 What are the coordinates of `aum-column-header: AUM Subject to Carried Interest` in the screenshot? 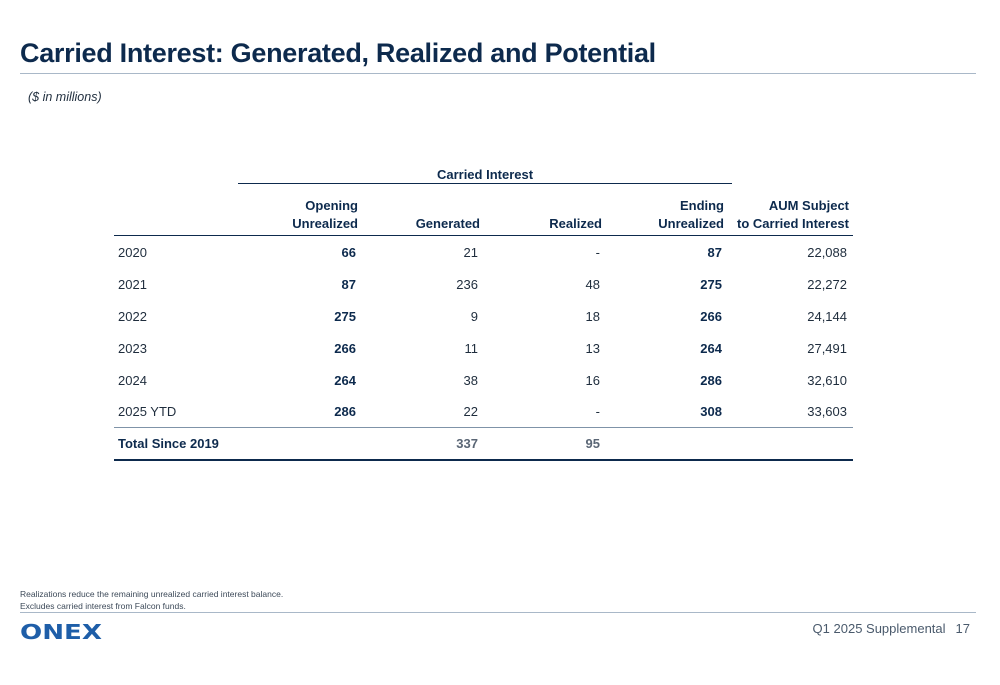 It's located at (790, 215).